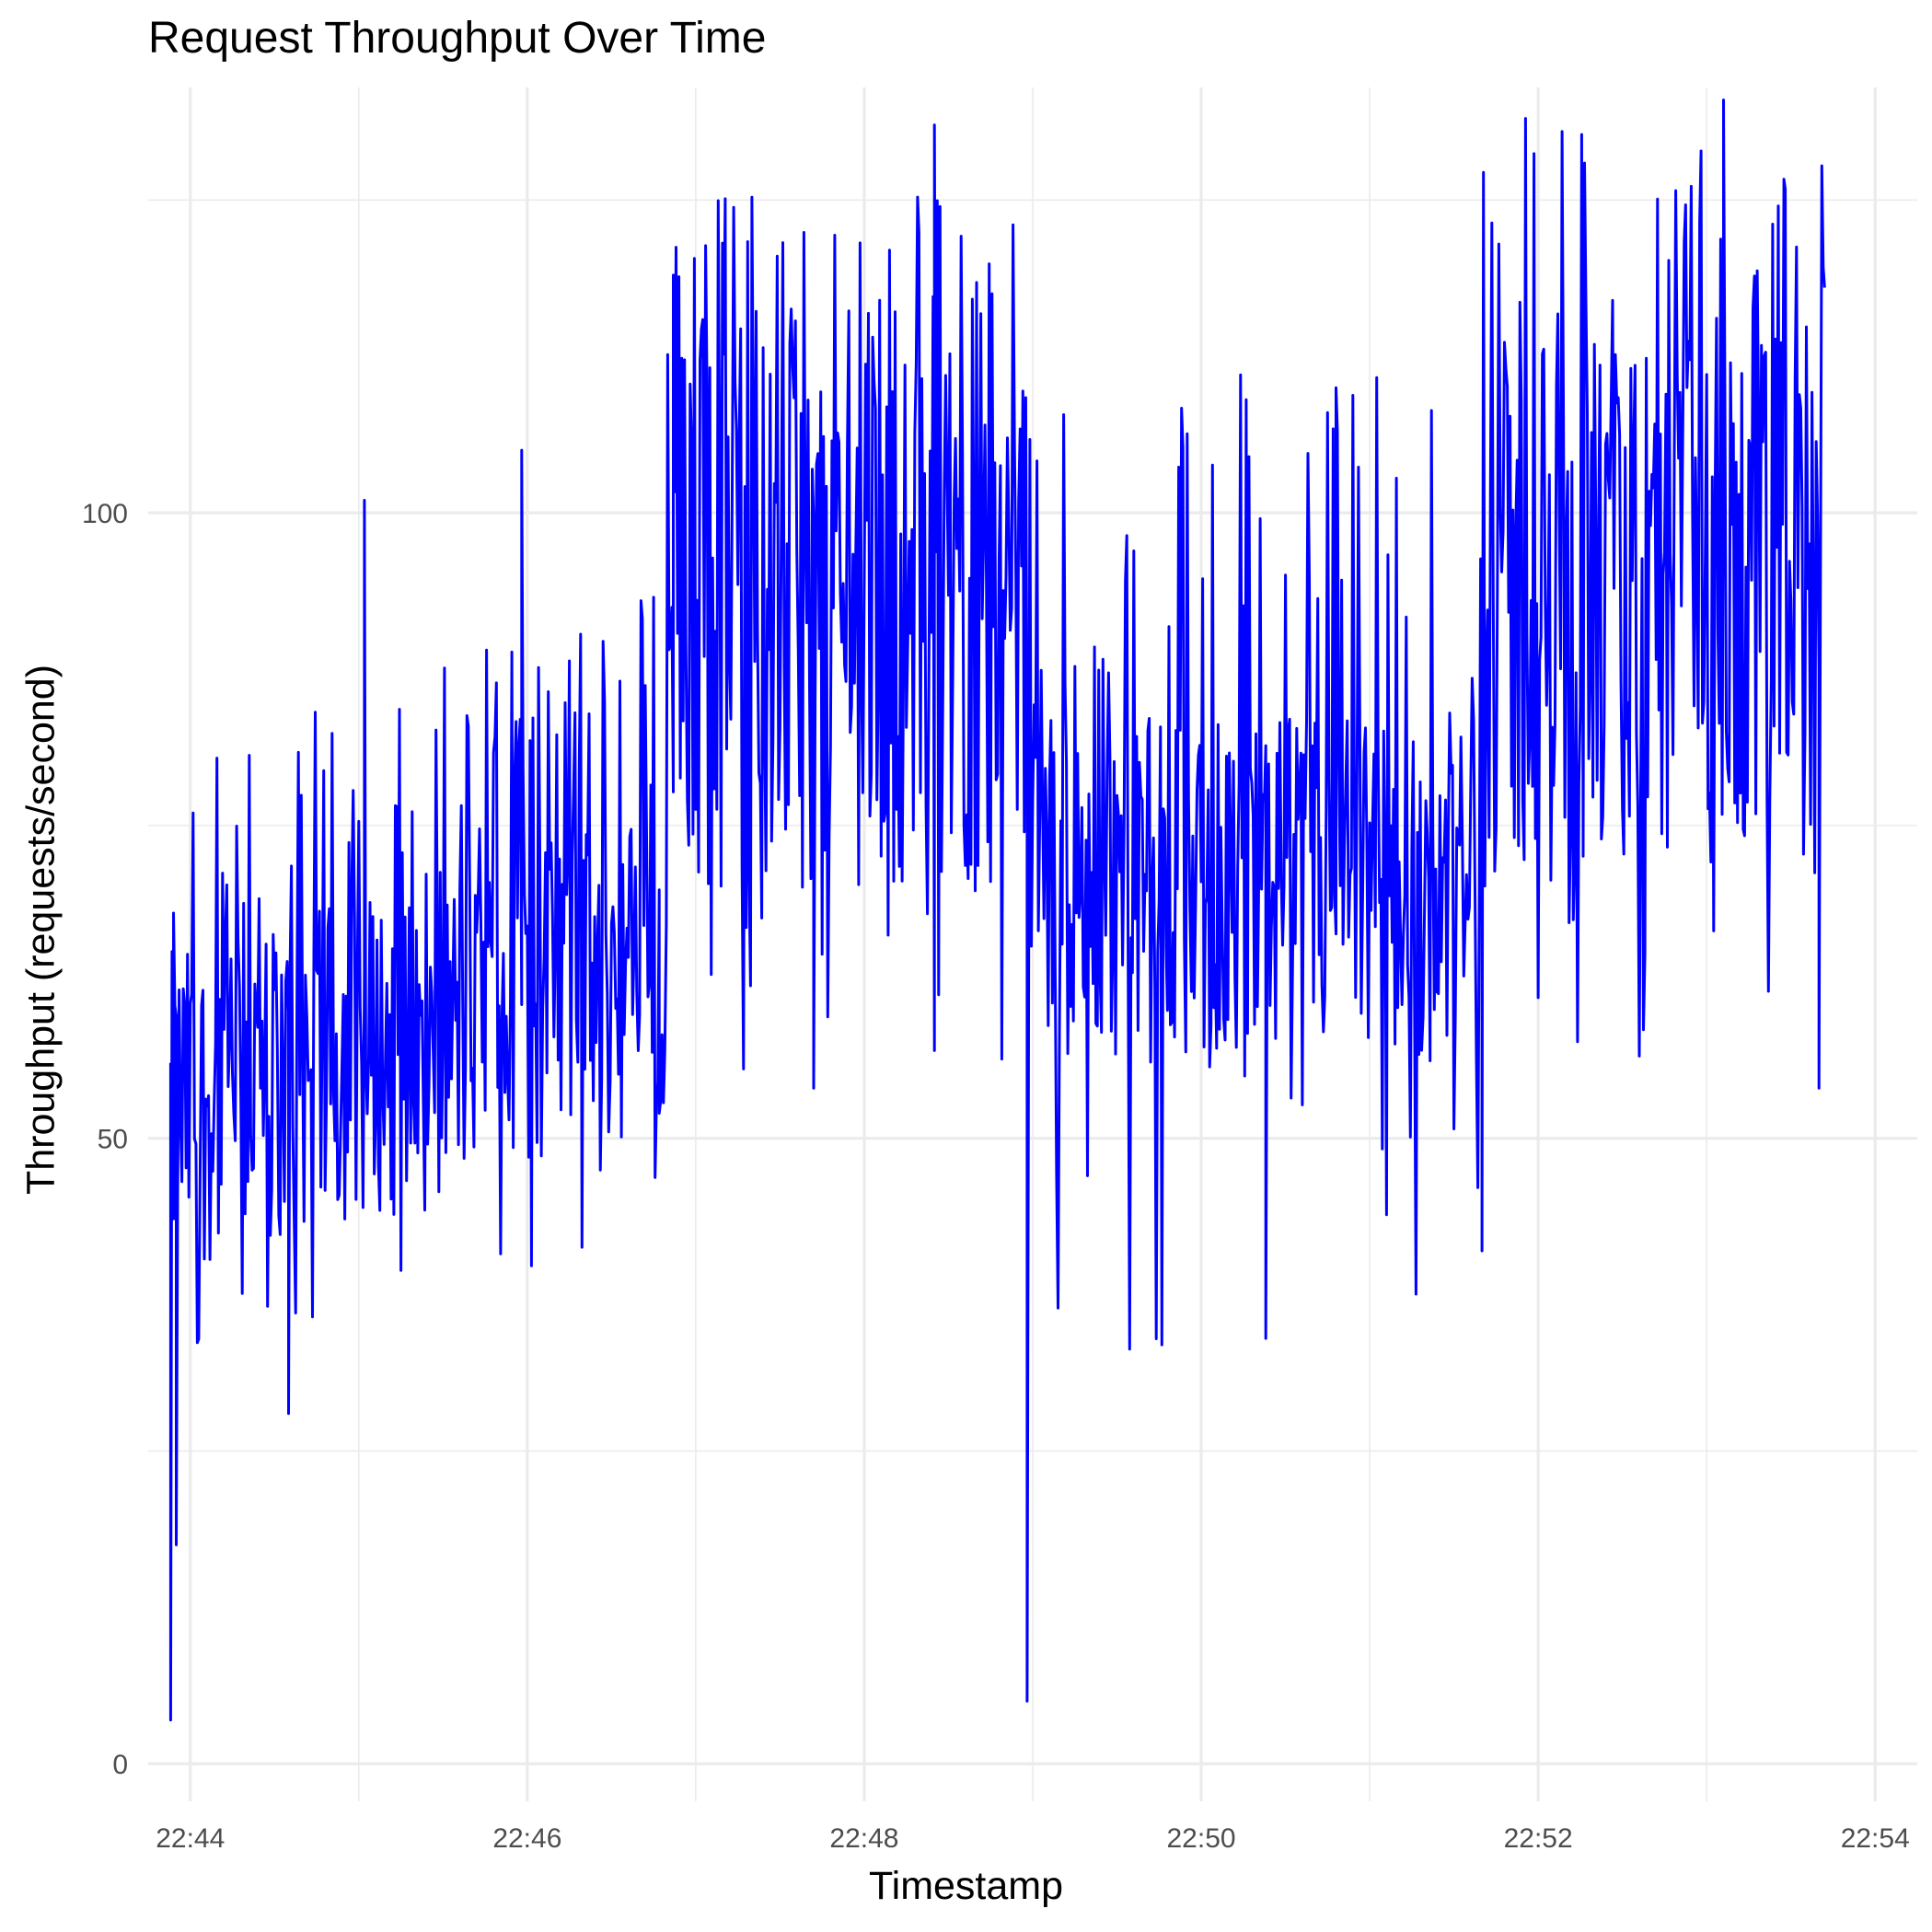 Image resolution: width=1932 pixels, height=1932 pixels. Describe the element at coordinates (105, 514) in the screenshot. I see `y-tick-label: 100` at that location.